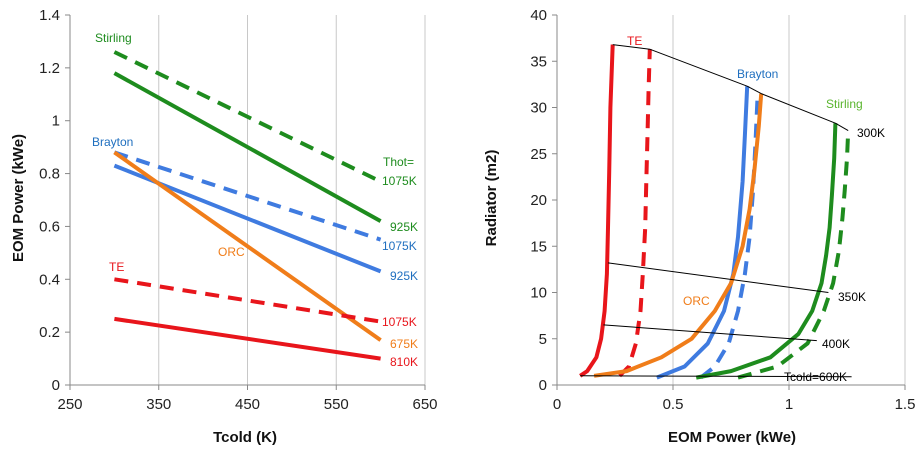 Image resolution: width=915 pixels, height=451 pixels. Describe the element at coordinates (424, 404) in the screenshot. I see `x-tick-label: 650` at that location.